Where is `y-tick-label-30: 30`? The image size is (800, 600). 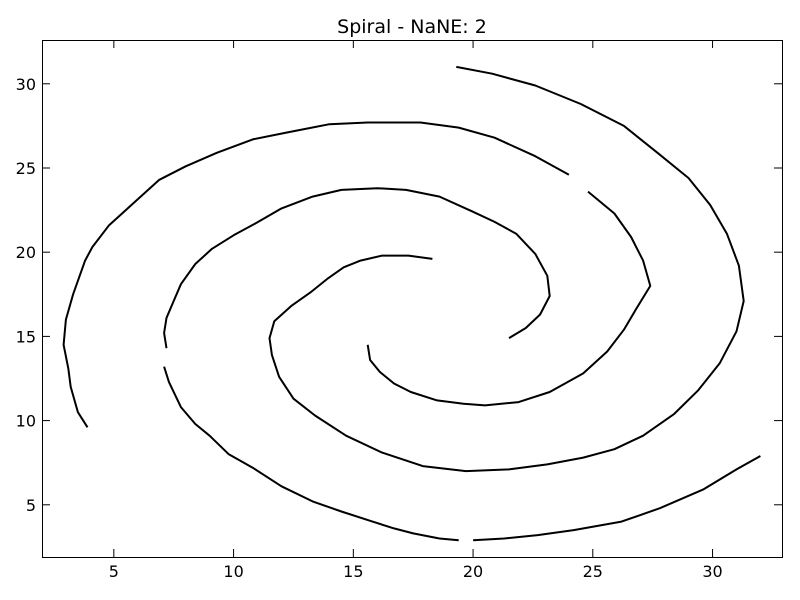
y-tick-label-30: 30 is located at coordinates (26, 84).